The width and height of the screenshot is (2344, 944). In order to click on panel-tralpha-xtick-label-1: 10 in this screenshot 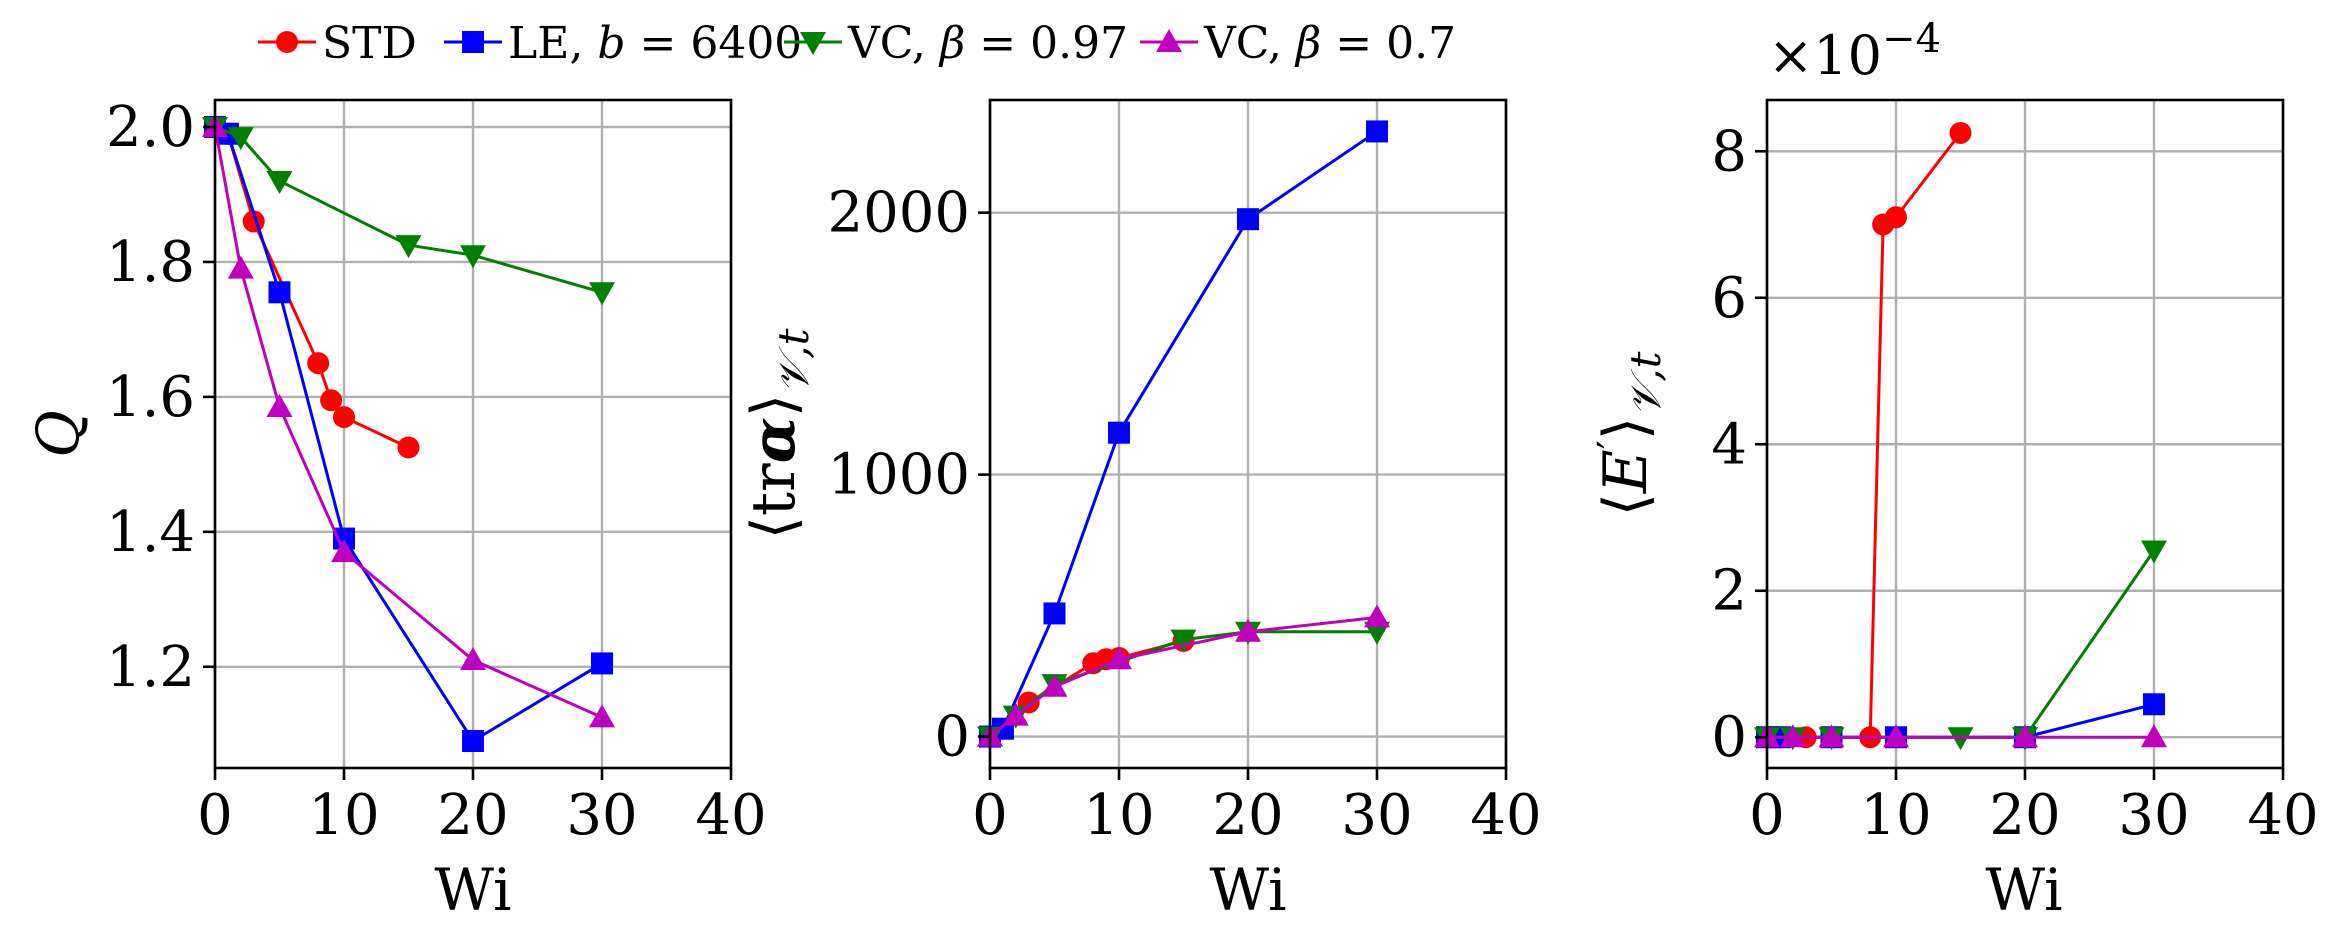, I will do `click(1118, 815)`.